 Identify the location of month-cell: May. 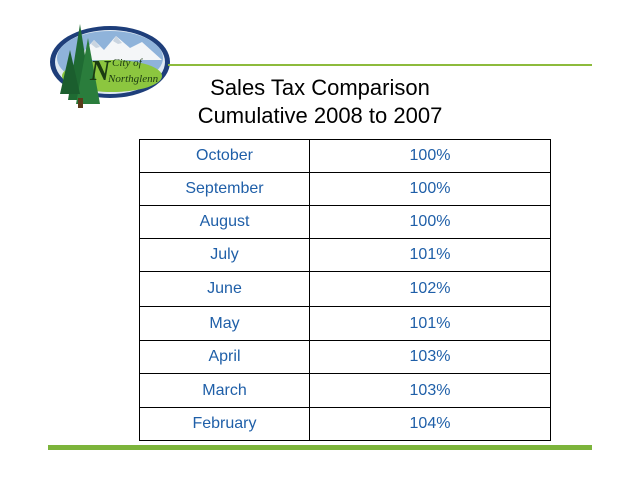
(224, 323).